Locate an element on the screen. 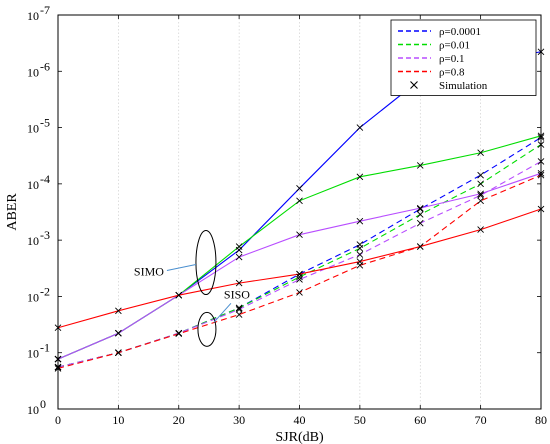  simo-ellipse is located at coordinates (206, 263).